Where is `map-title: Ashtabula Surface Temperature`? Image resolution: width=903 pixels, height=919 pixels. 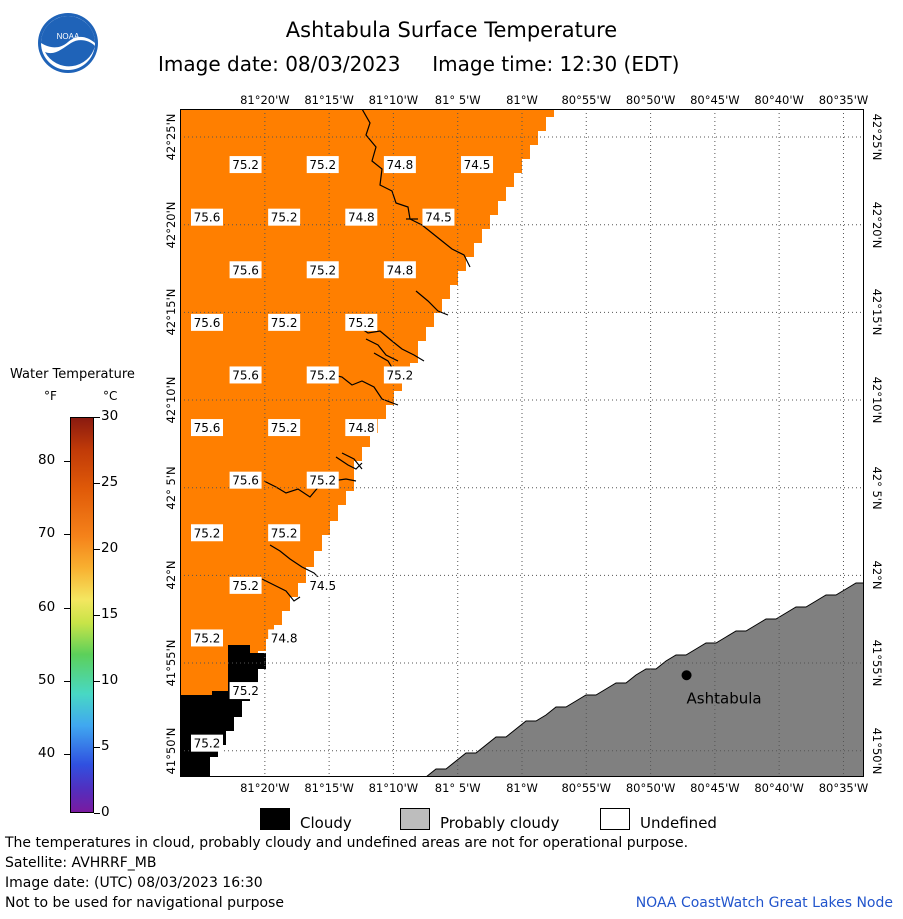 map-title: Ashtabula Surface Temperature is located at coordinates (451, 30).